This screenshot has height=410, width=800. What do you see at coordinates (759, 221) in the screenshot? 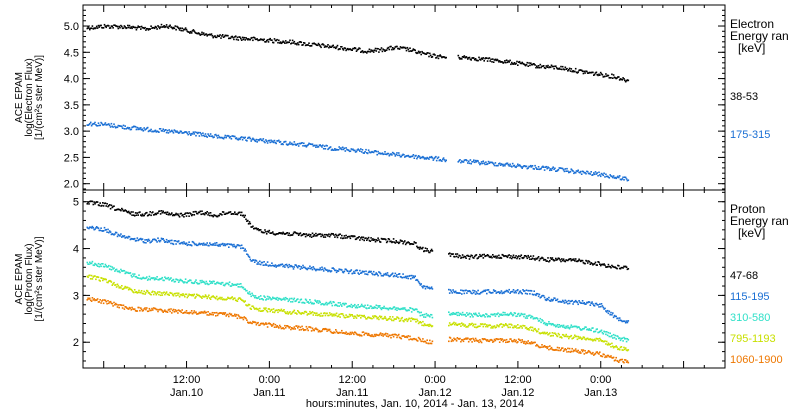
I see `legend-title: Energy ran` at bounding box center [759, 221].